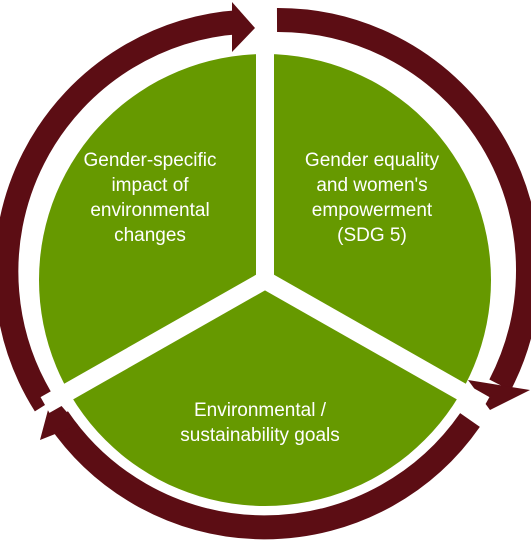 The height and width of the screenshot is (551, 531). Describe the element at coordinates (499, 395) in the screenshot. I see `arrow-head-right` at that location.